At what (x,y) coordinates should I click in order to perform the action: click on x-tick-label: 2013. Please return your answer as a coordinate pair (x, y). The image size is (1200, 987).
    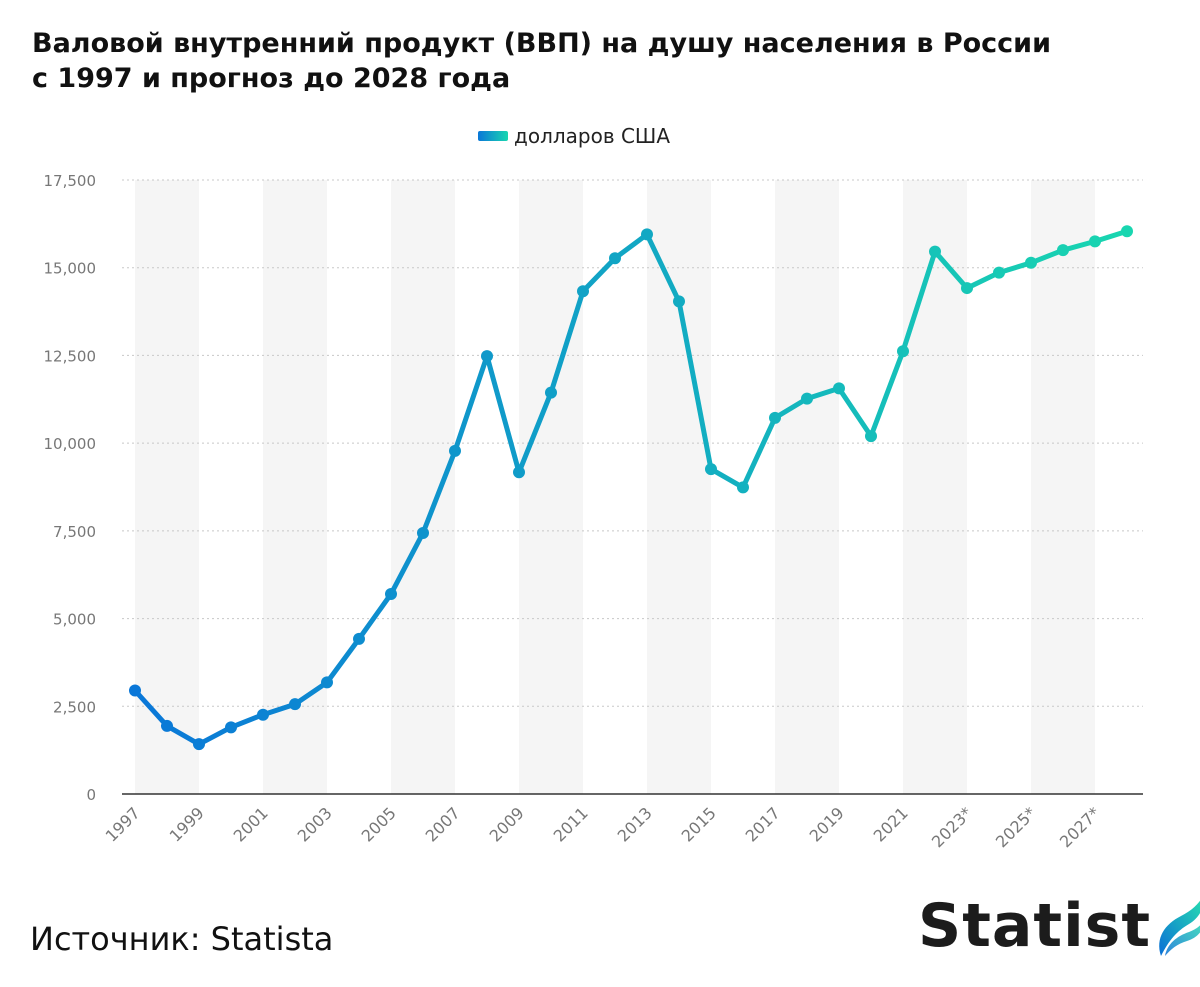
    Looking at the image, I should click on (635, 824).